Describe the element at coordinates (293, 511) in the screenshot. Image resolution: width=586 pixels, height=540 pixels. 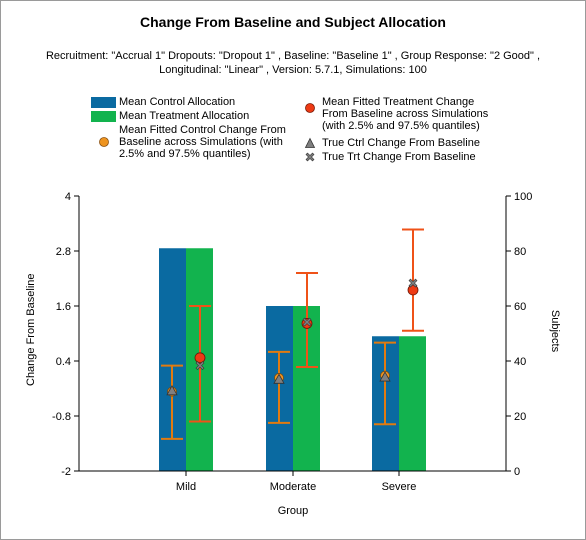
I see `x-axis-title: Group` at that location.